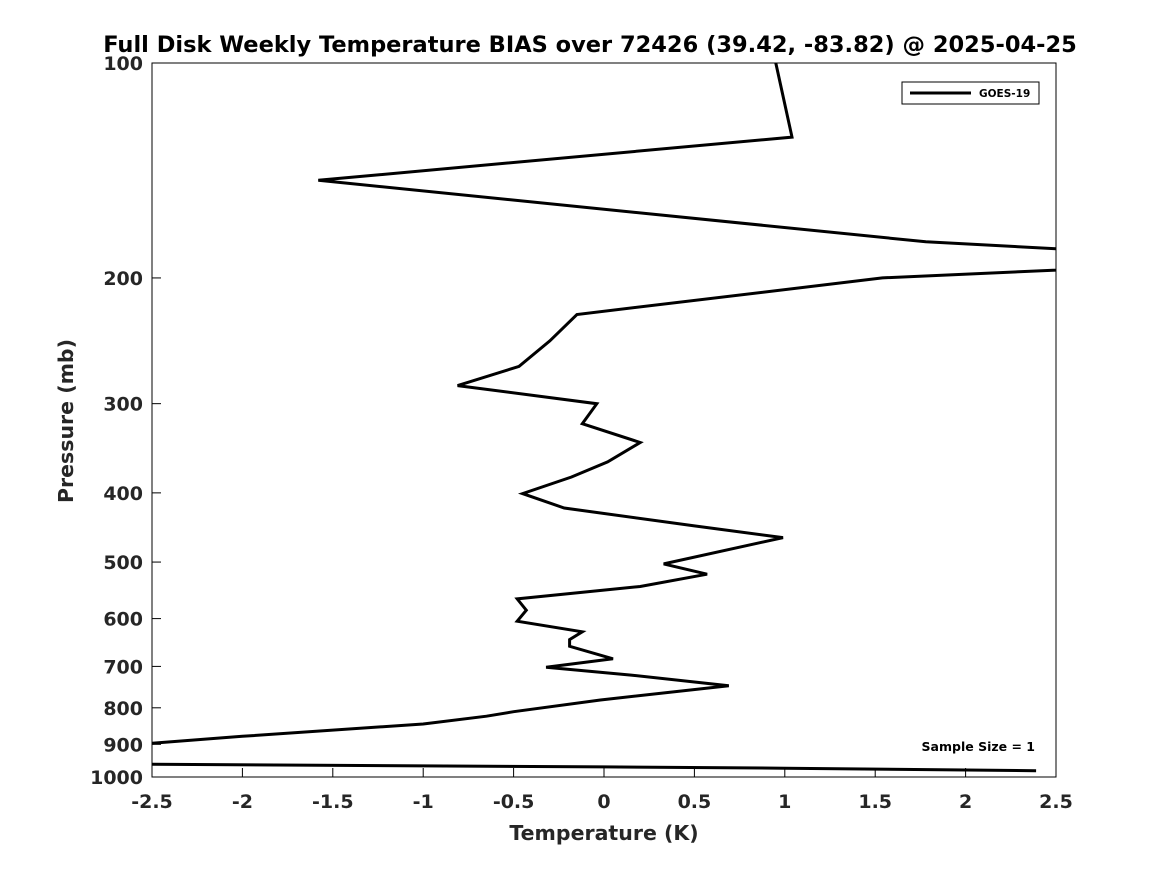 The width and height of the screenshot is (1167, 875). I want to click on x-tick-label: 2, so click(965, 802).